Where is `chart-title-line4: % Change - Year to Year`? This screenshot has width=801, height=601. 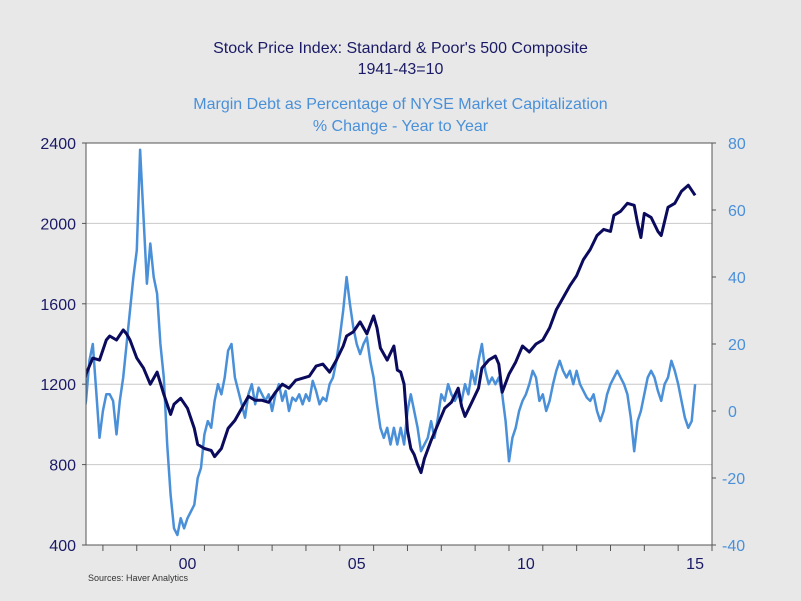
chart-title-line4: % Change - Year to Year is located at coordinates (400, 126).